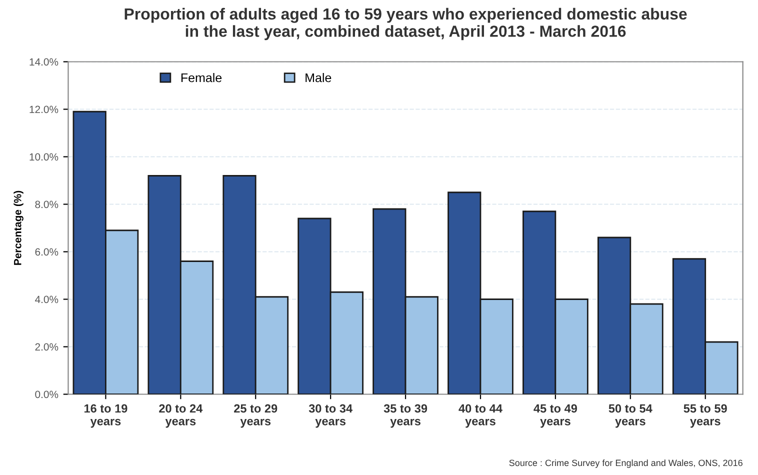 Image resolution: width=758 pixels, height=475 pixels. I want to click on x-tick-label: 30 to 34 years, so click(330, 416).